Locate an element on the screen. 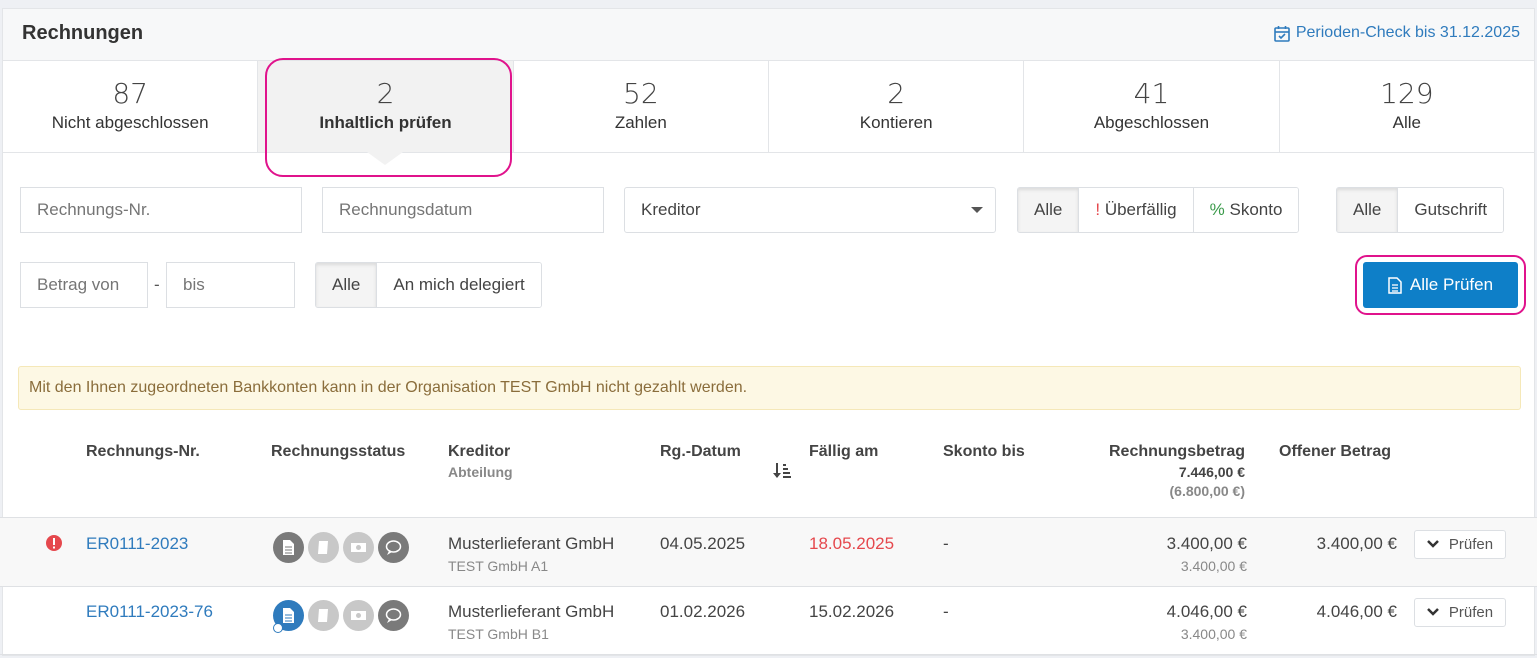 The width and height of the screenshot is (1537, 658). tab-abgeschlossen: 41 Abgeschlossen is located at coordinates (1152, 106).